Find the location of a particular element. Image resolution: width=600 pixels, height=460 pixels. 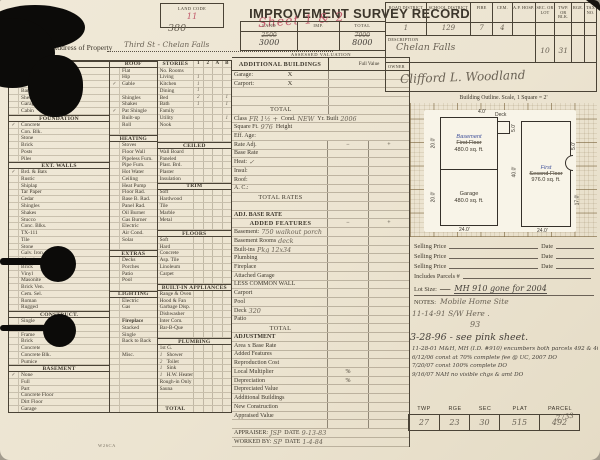

checklist-row is located at coordinates (133, 362).